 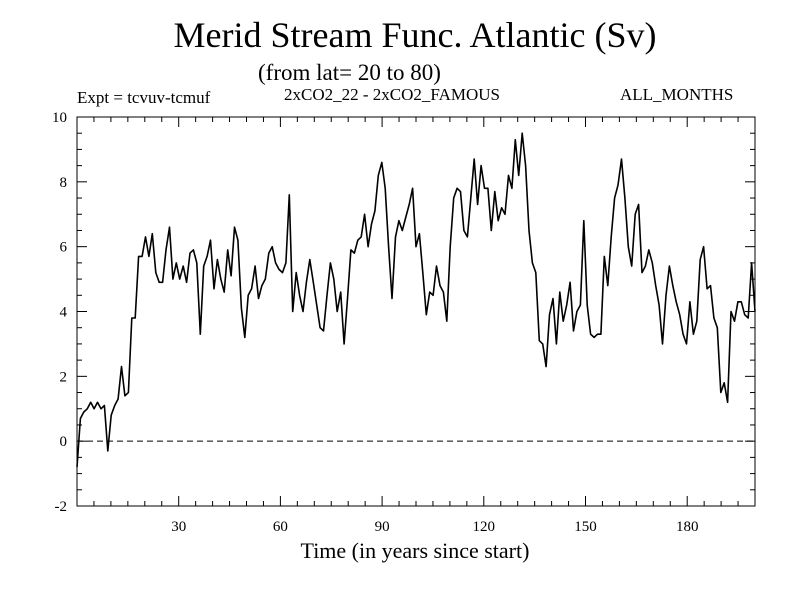 I want to click on y-tick-label: -2, so click(x=61, y=507).